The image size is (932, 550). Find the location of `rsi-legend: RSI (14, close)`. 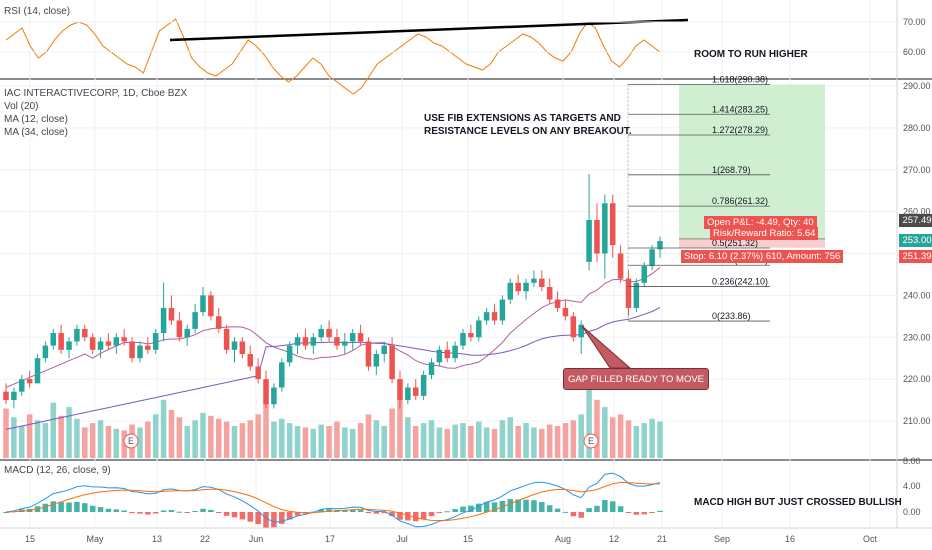

rsi-legend: RSI (14, close) is located at coordinates (37, 11).